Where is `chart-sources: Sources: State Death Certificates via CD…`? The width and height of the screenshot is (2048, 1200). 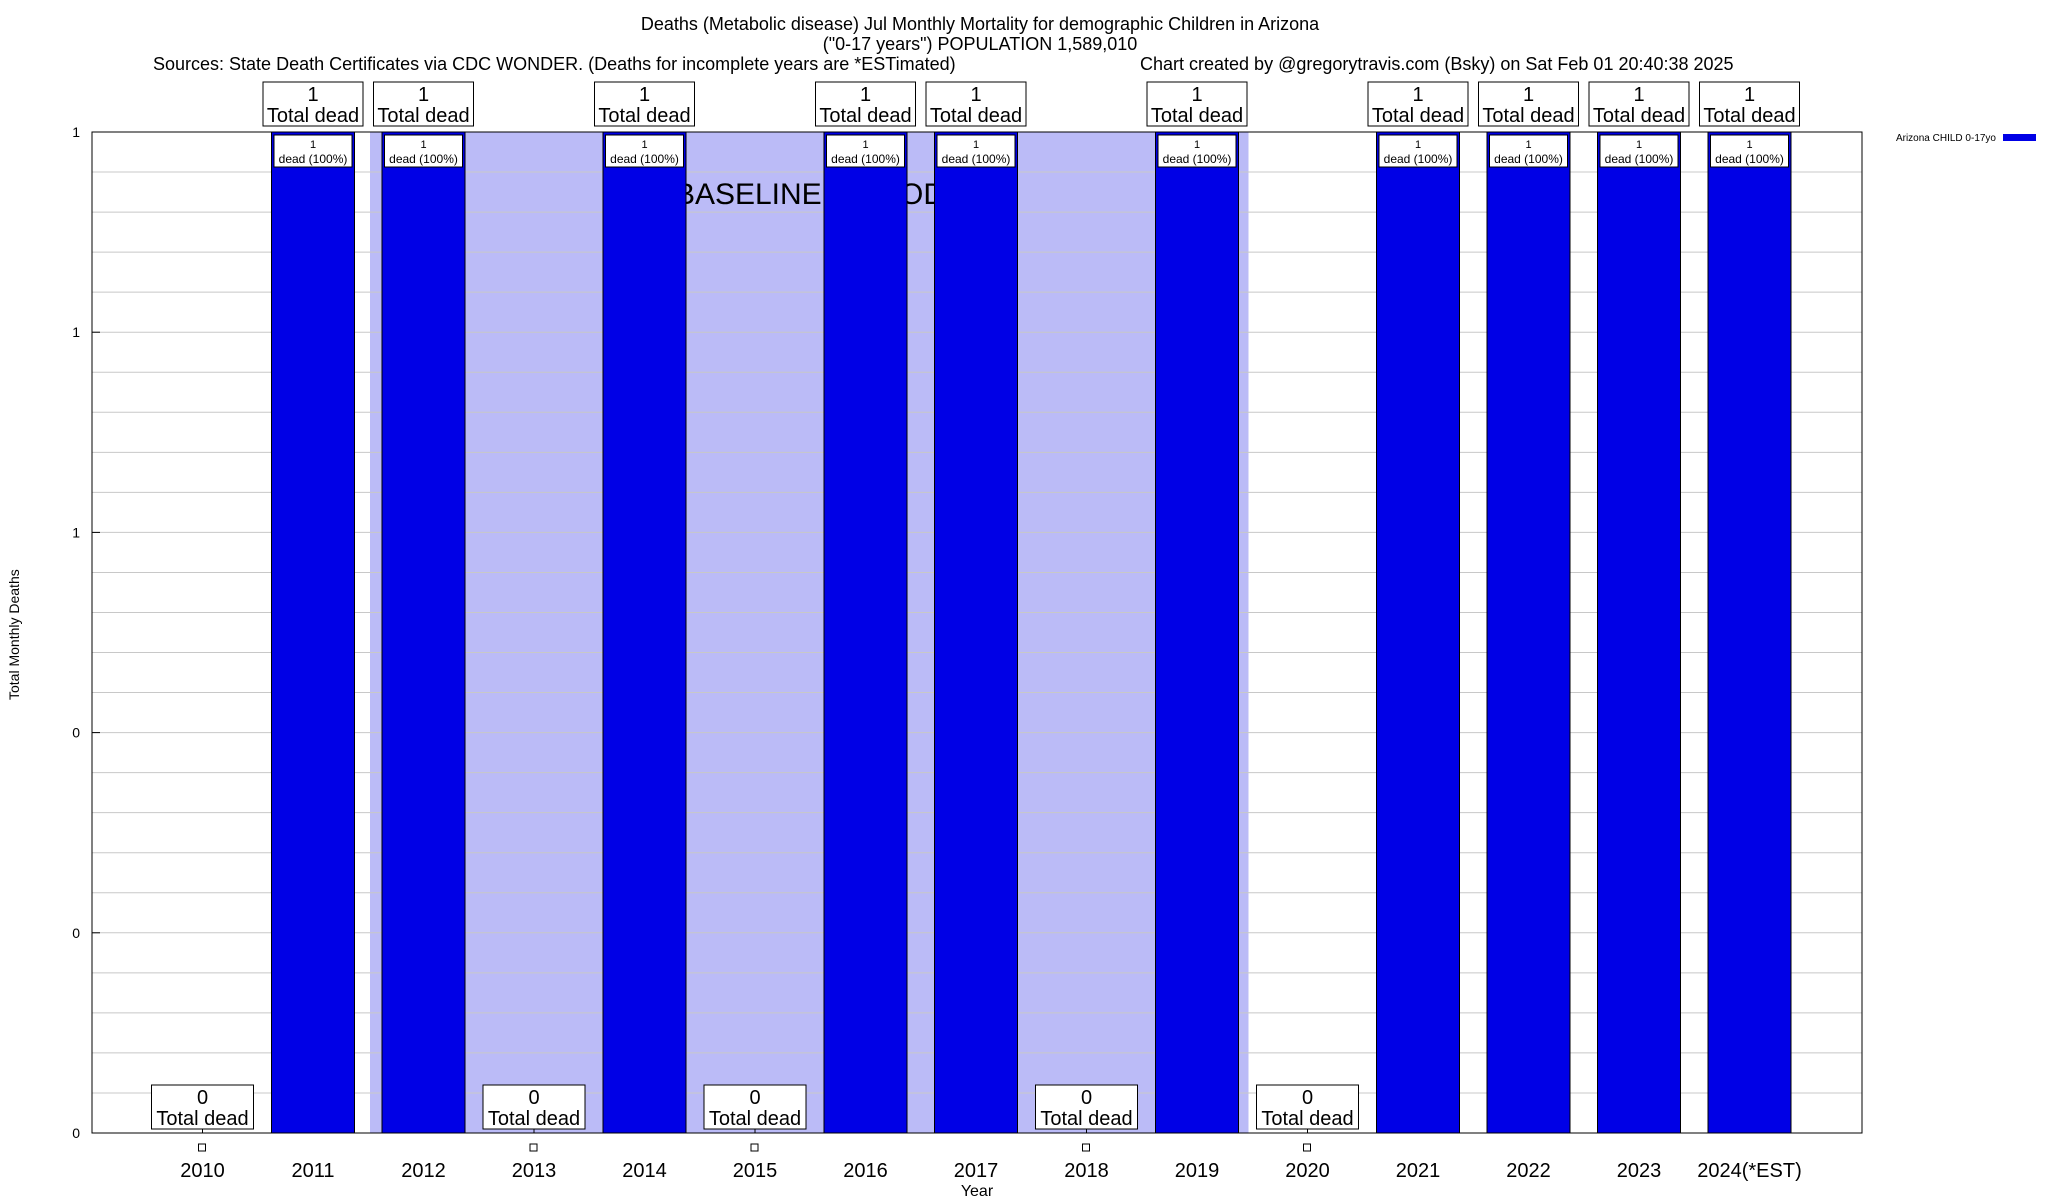 chart-sources: Sources: State Death Certificates via CD… is located at coordinates (554, 64).